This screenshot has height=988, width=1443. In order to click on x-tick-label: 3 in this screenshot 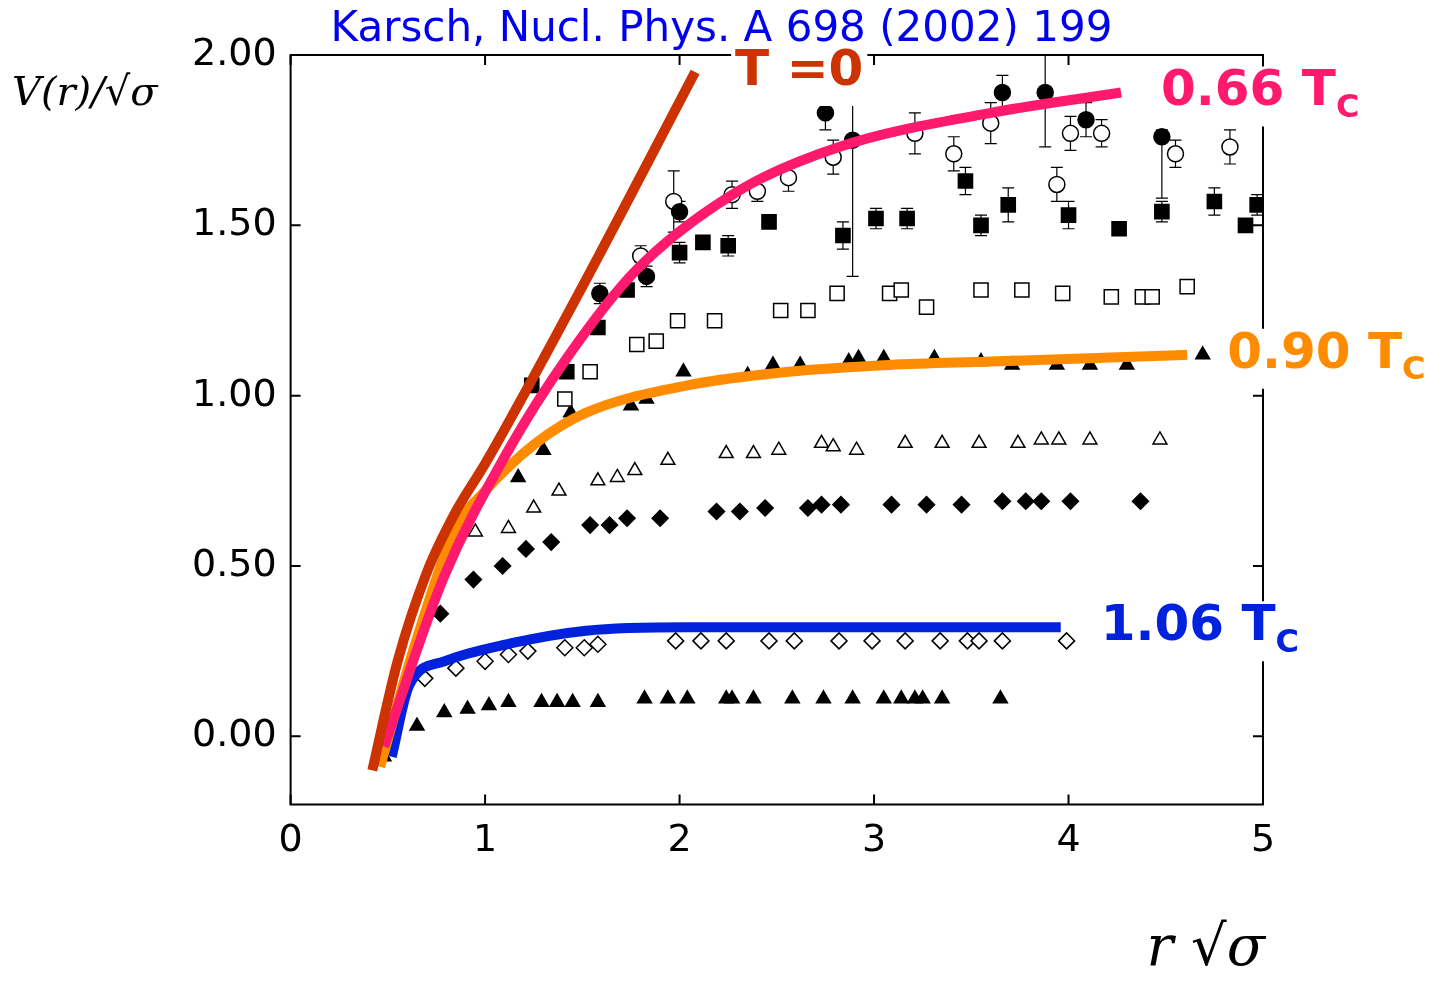, I will do `click(874, 838)`.